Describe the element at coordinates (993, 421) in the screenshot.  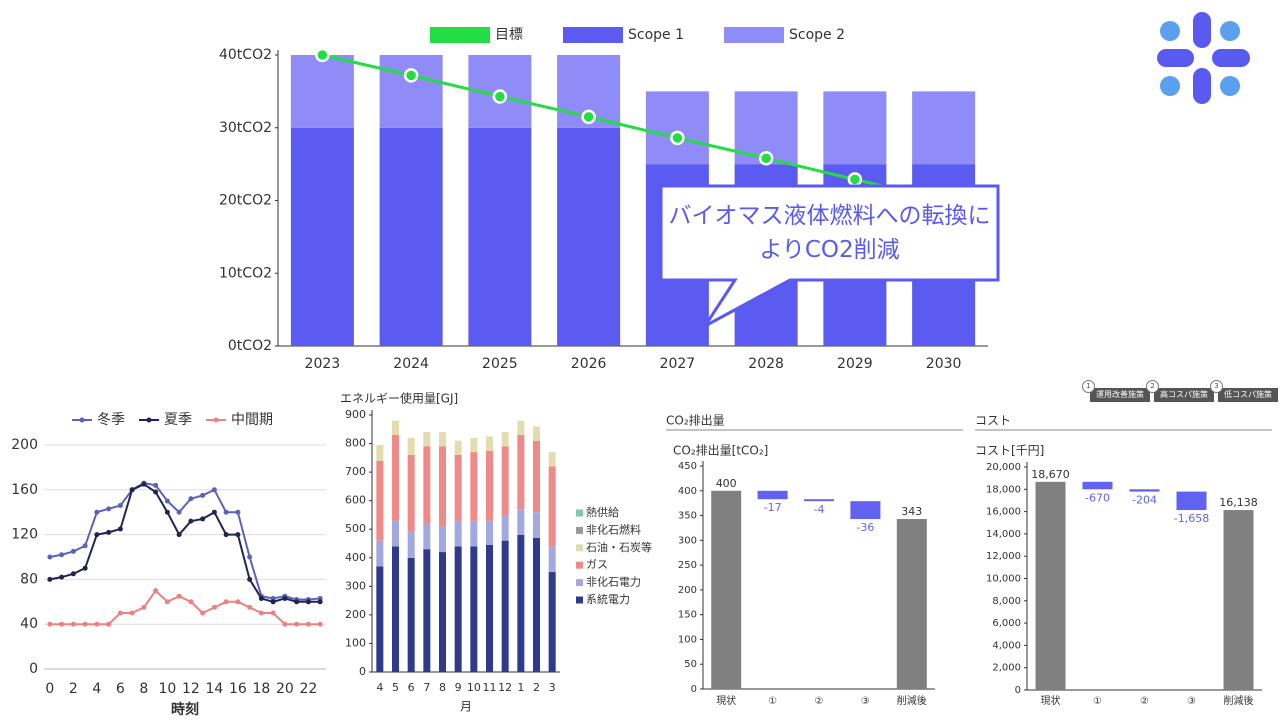
I see `section-title: コスト` at that location.